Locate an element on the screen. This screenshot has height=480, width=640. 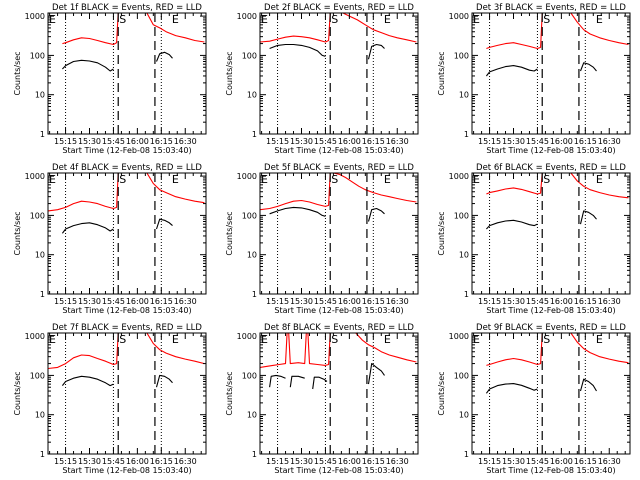
panel-title: Det 8f BLACK = Events, RED = LLD is located at coordinates (339, 328).